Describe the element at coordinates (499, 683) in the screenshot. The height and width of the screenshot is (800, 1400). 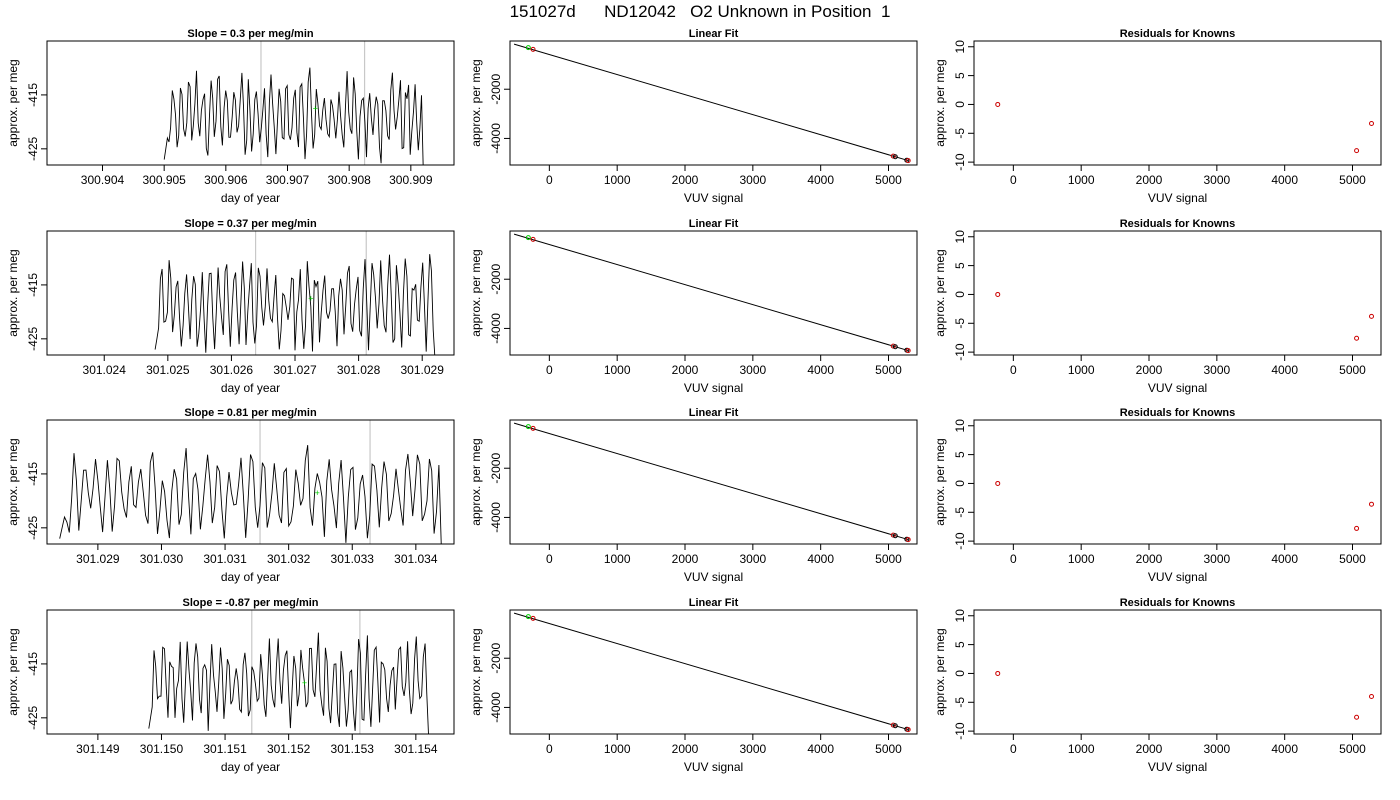
I see `y-axis: -2000 -4000` at that location.